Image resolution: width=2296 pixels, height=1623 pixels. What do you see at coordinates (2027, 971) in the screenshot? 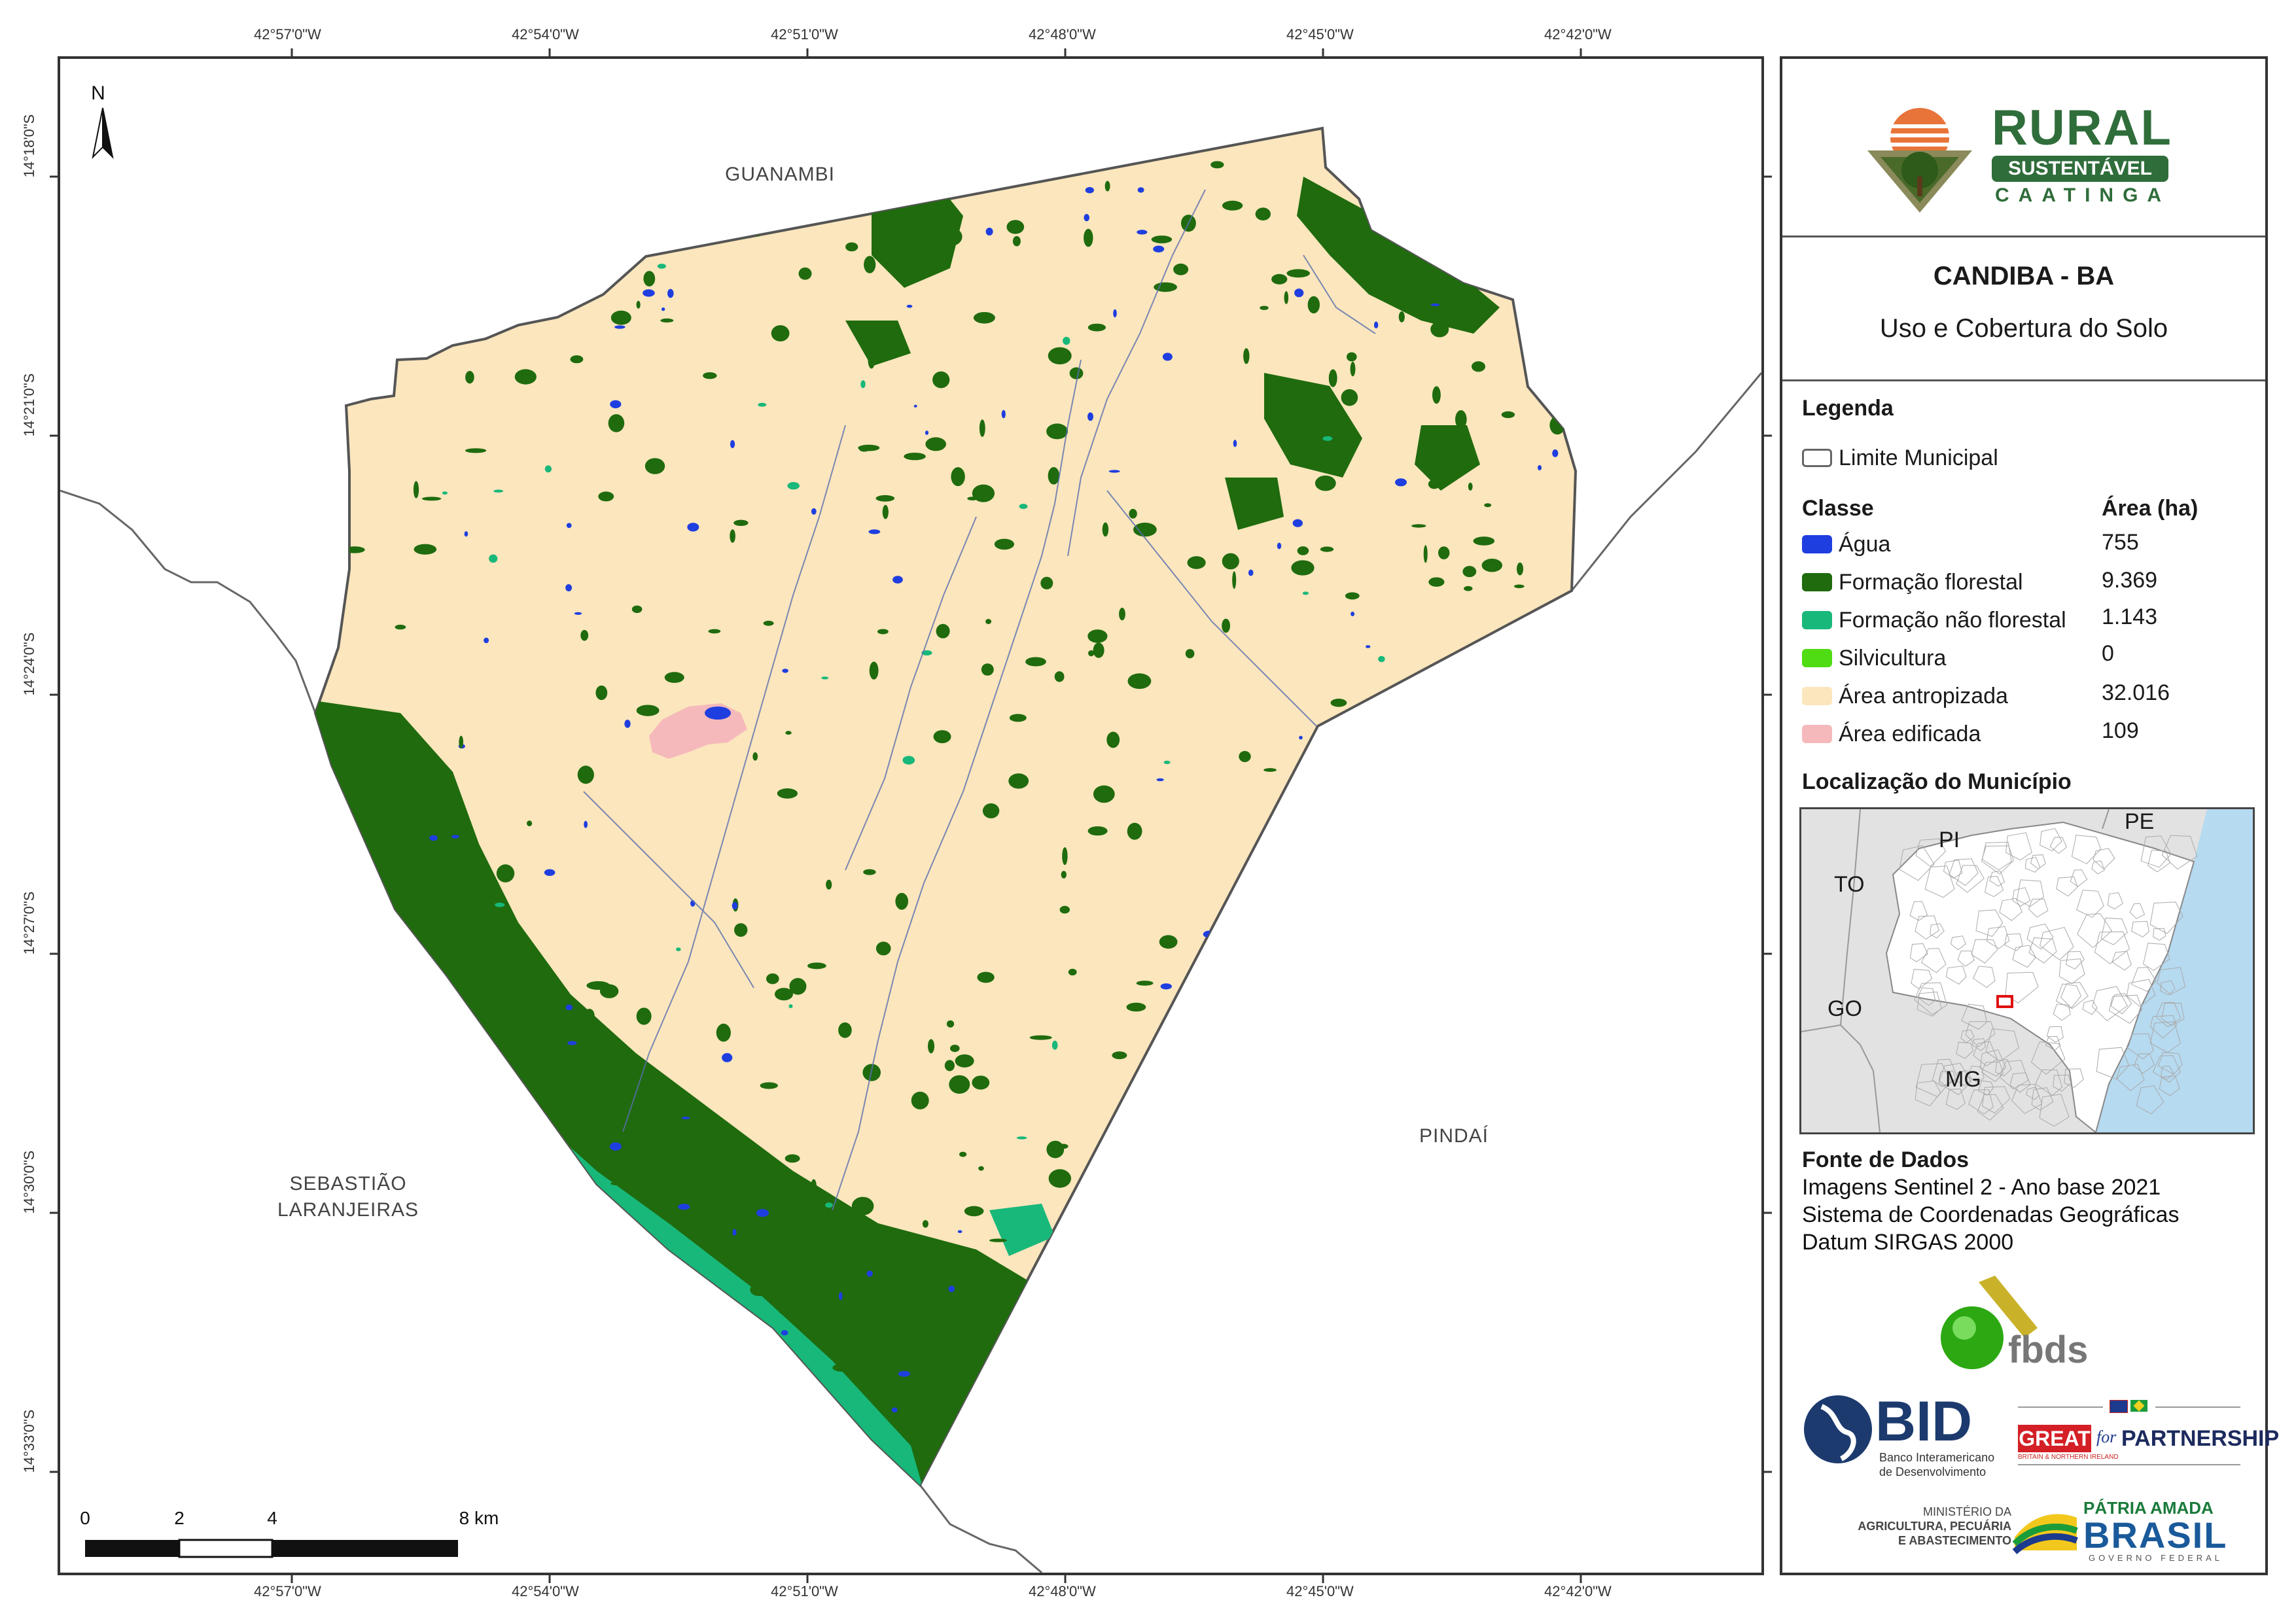
I see `locator-map: PI PE TO GO MG` at bounding box center [2027, 971].